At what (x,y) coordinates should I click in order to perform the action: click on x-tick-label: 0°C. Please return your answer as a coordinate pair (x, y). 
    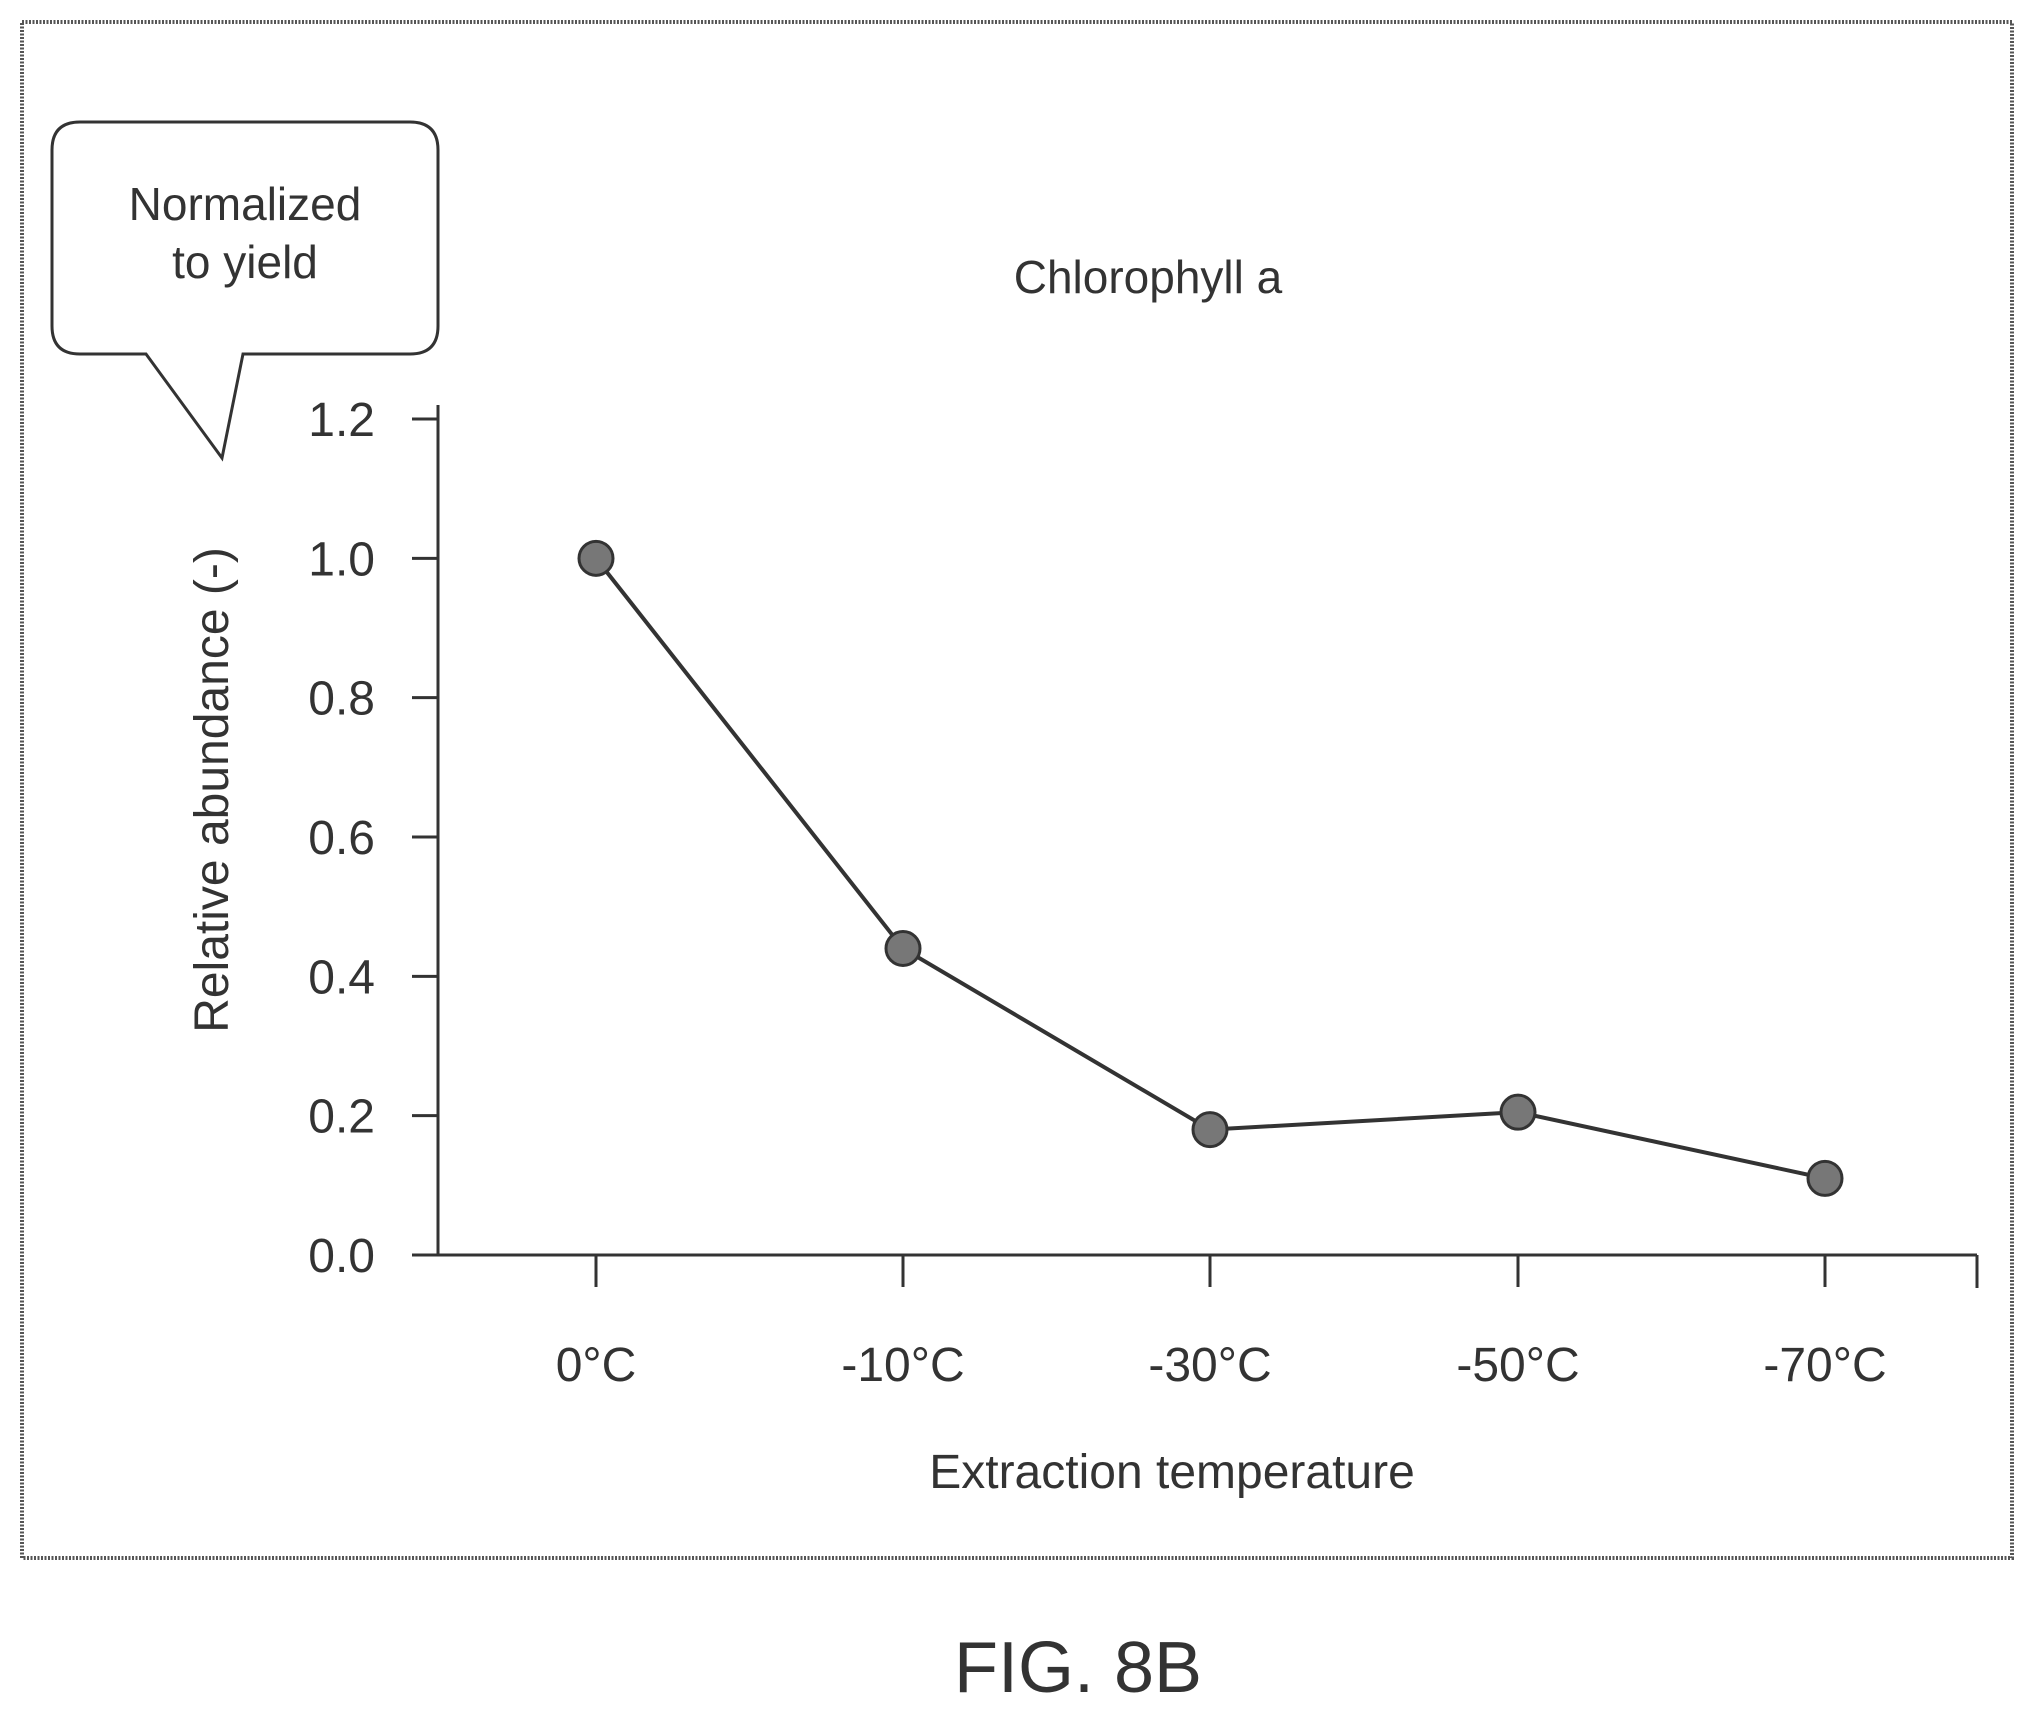
    Looking at the image, I should click on (596, 1365).